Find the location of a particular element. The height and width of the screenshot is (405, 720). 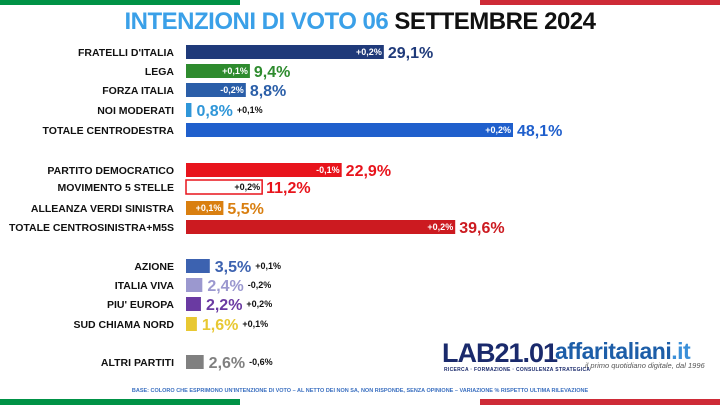

bar-totale-centrodestra is located at coordinates (349, 130).